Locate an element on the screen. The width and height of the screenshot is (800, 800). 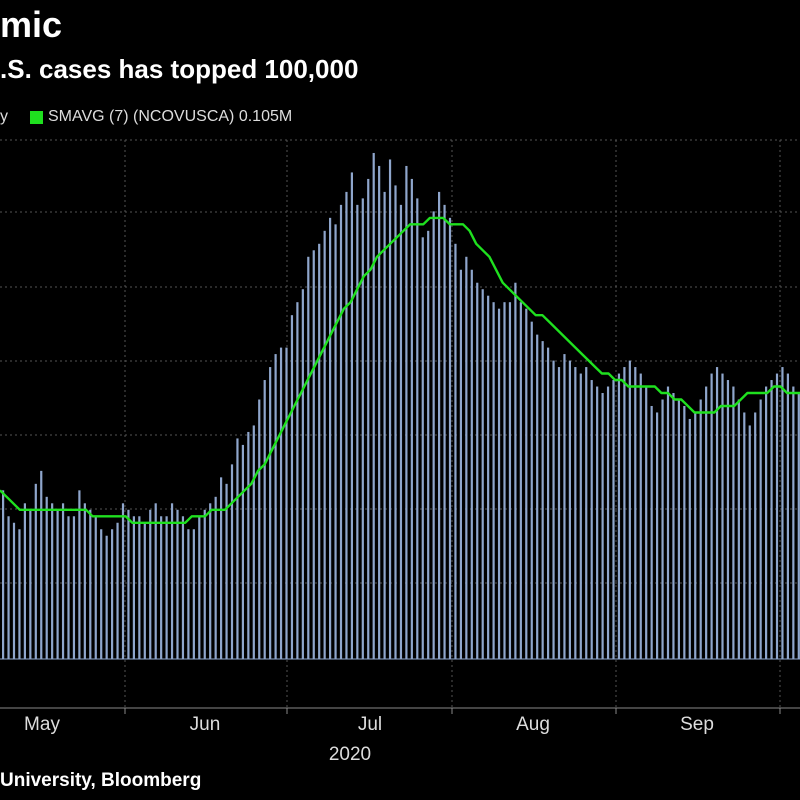
legend-swatch-sma is located at coordinates (36, 117).